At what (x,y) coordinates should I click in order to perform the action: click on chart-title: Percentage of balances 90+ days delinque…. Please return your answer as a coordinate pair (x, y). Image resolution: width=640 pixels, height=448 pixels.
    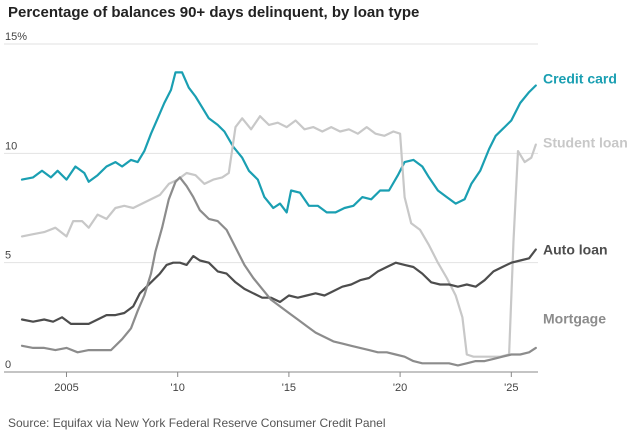
    Looking at the image, I should click on (214, 12).